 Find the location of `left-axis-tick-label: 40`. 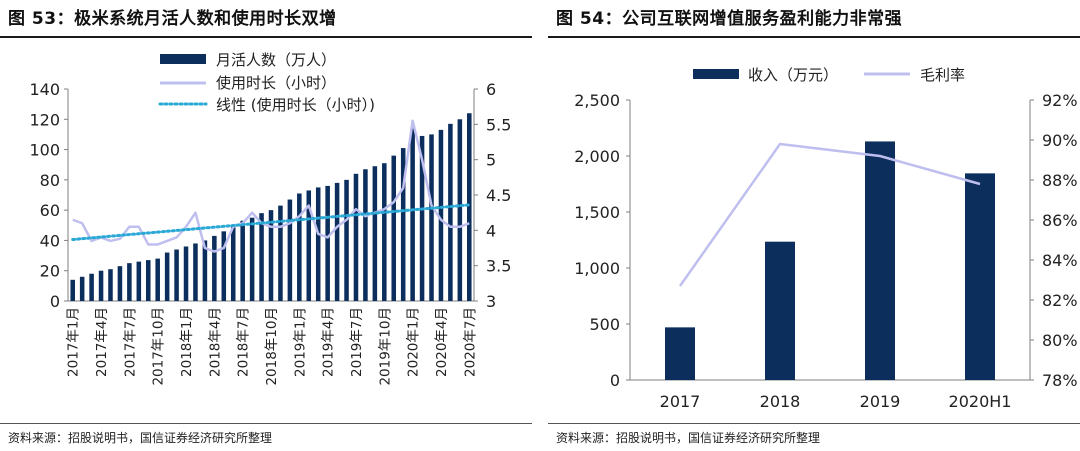

left-axis-tick-label: 40 is located at coordinates (50, 240).